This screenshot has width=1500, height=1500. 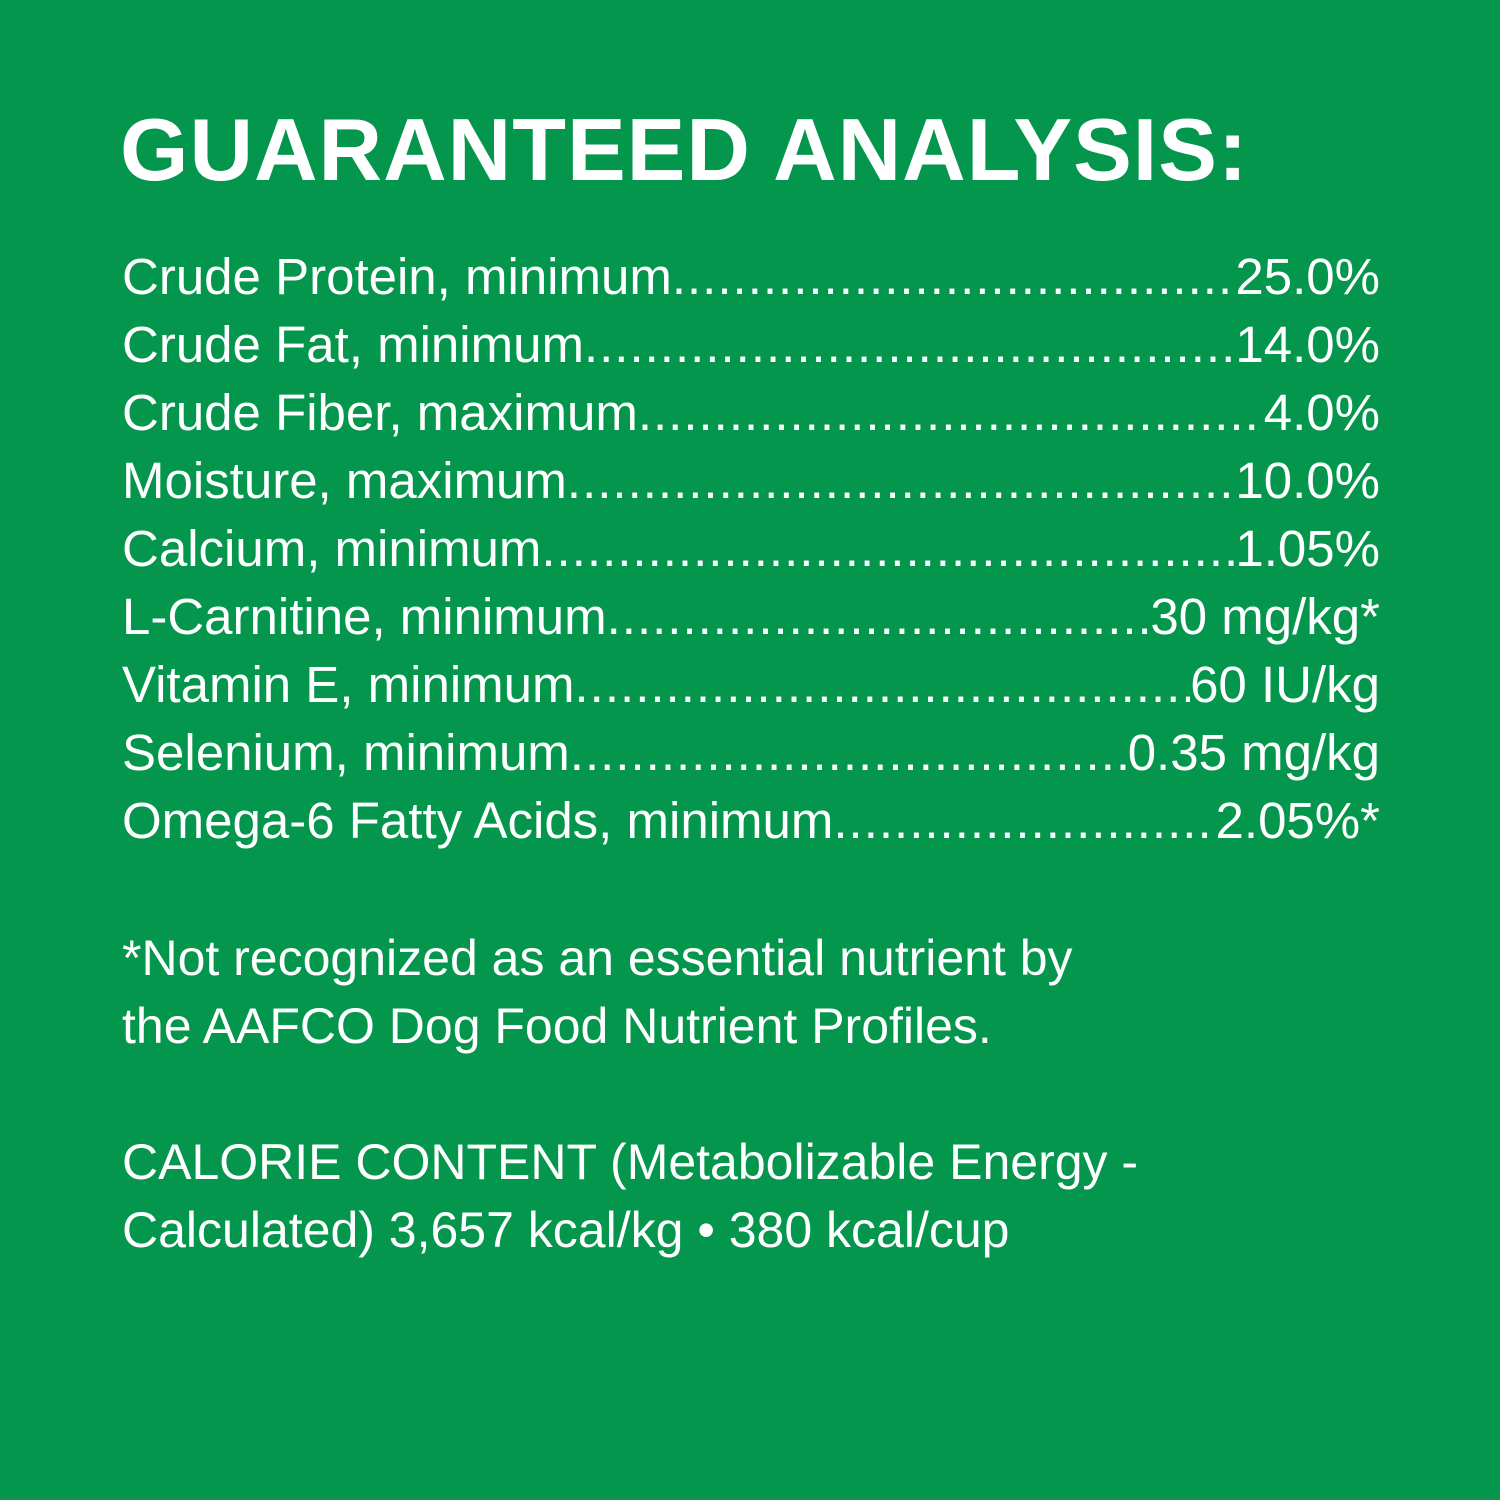 I want to click on analysis-row: Crude Protein, minimum 25.0%, so click(x=751, y=277).